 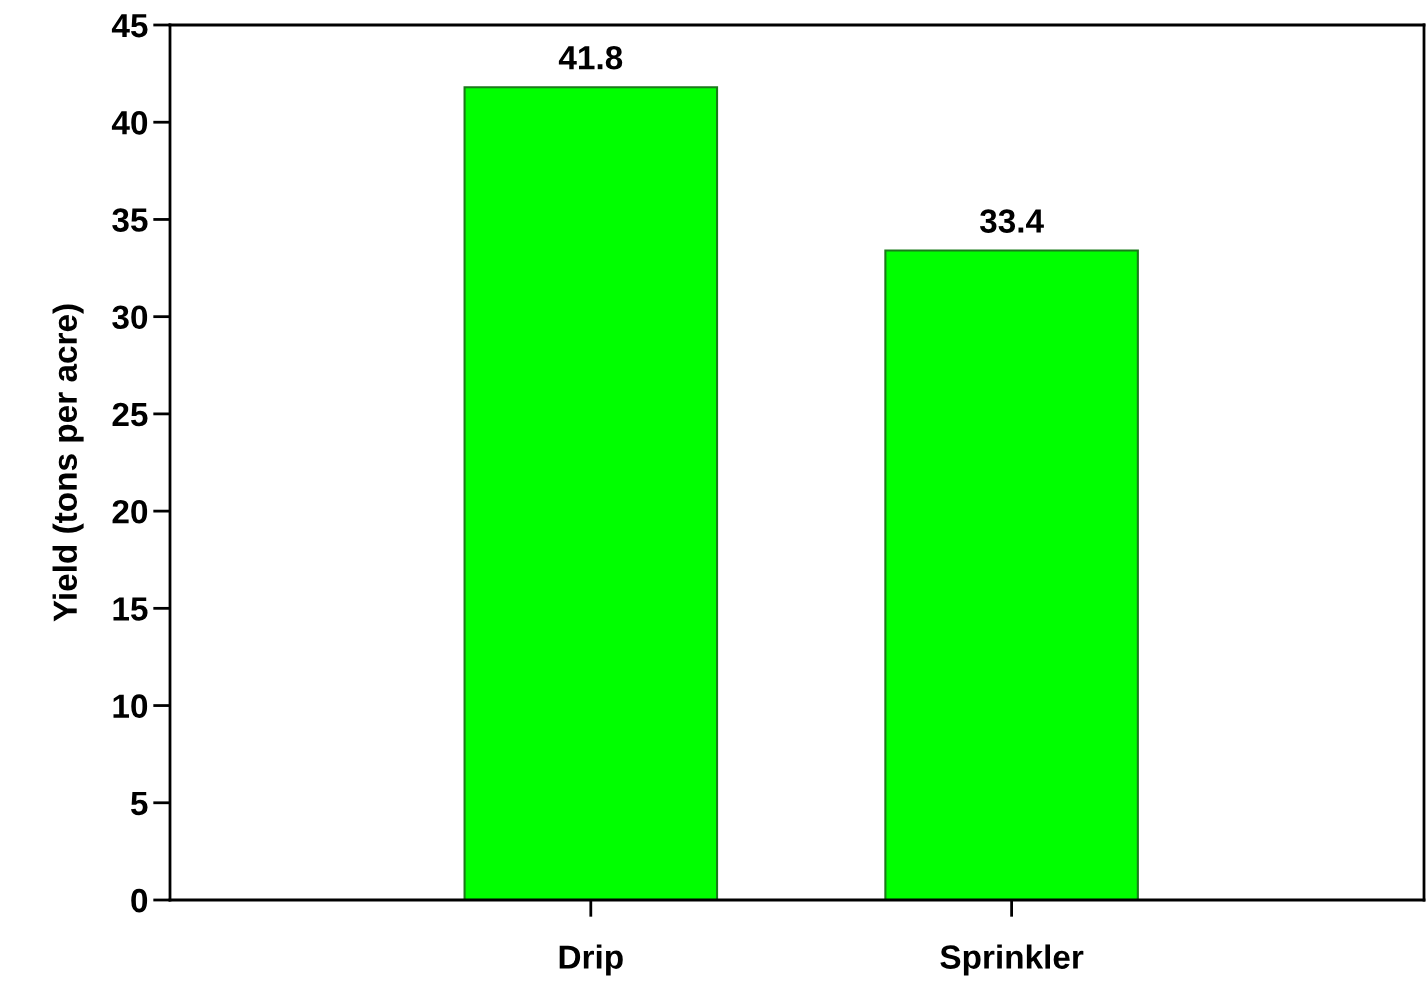 What do you see at coordinates (130, 511) in the screenshot?
I see `y-tick-label: 20` at bounding box center [130, 511].